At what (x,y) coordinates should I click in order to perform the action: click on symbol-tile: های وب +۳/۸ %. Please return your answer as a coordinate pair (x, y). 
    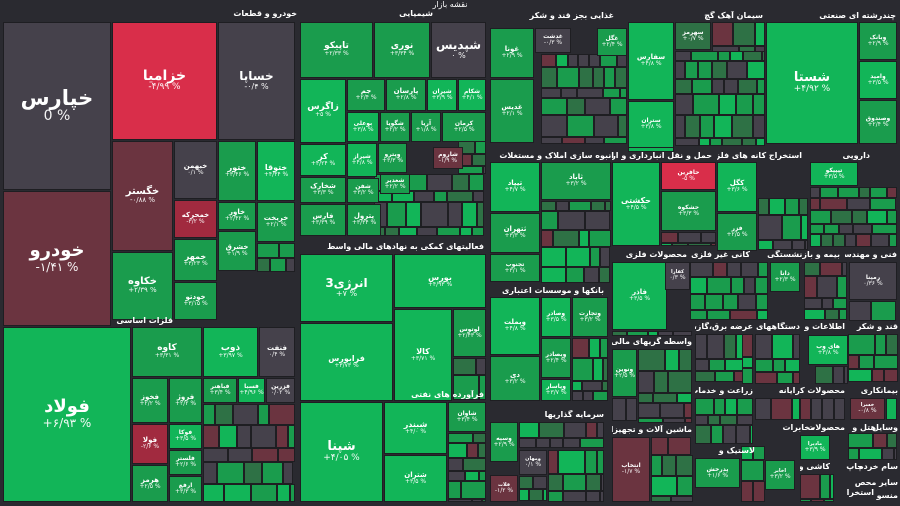
    Looking at the image, I should click on (828, 350).